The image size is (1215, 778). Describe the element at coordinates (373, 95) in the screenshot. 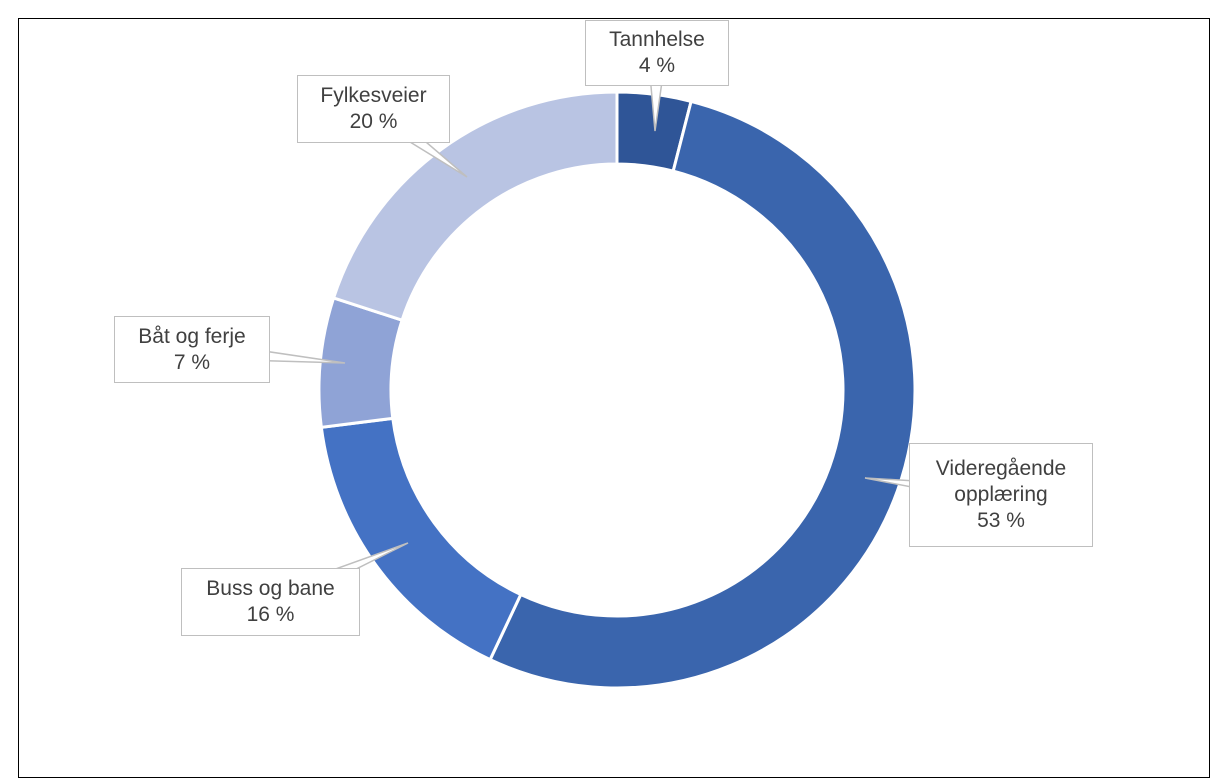

I see `label-category: Fylkesveier` at that location.